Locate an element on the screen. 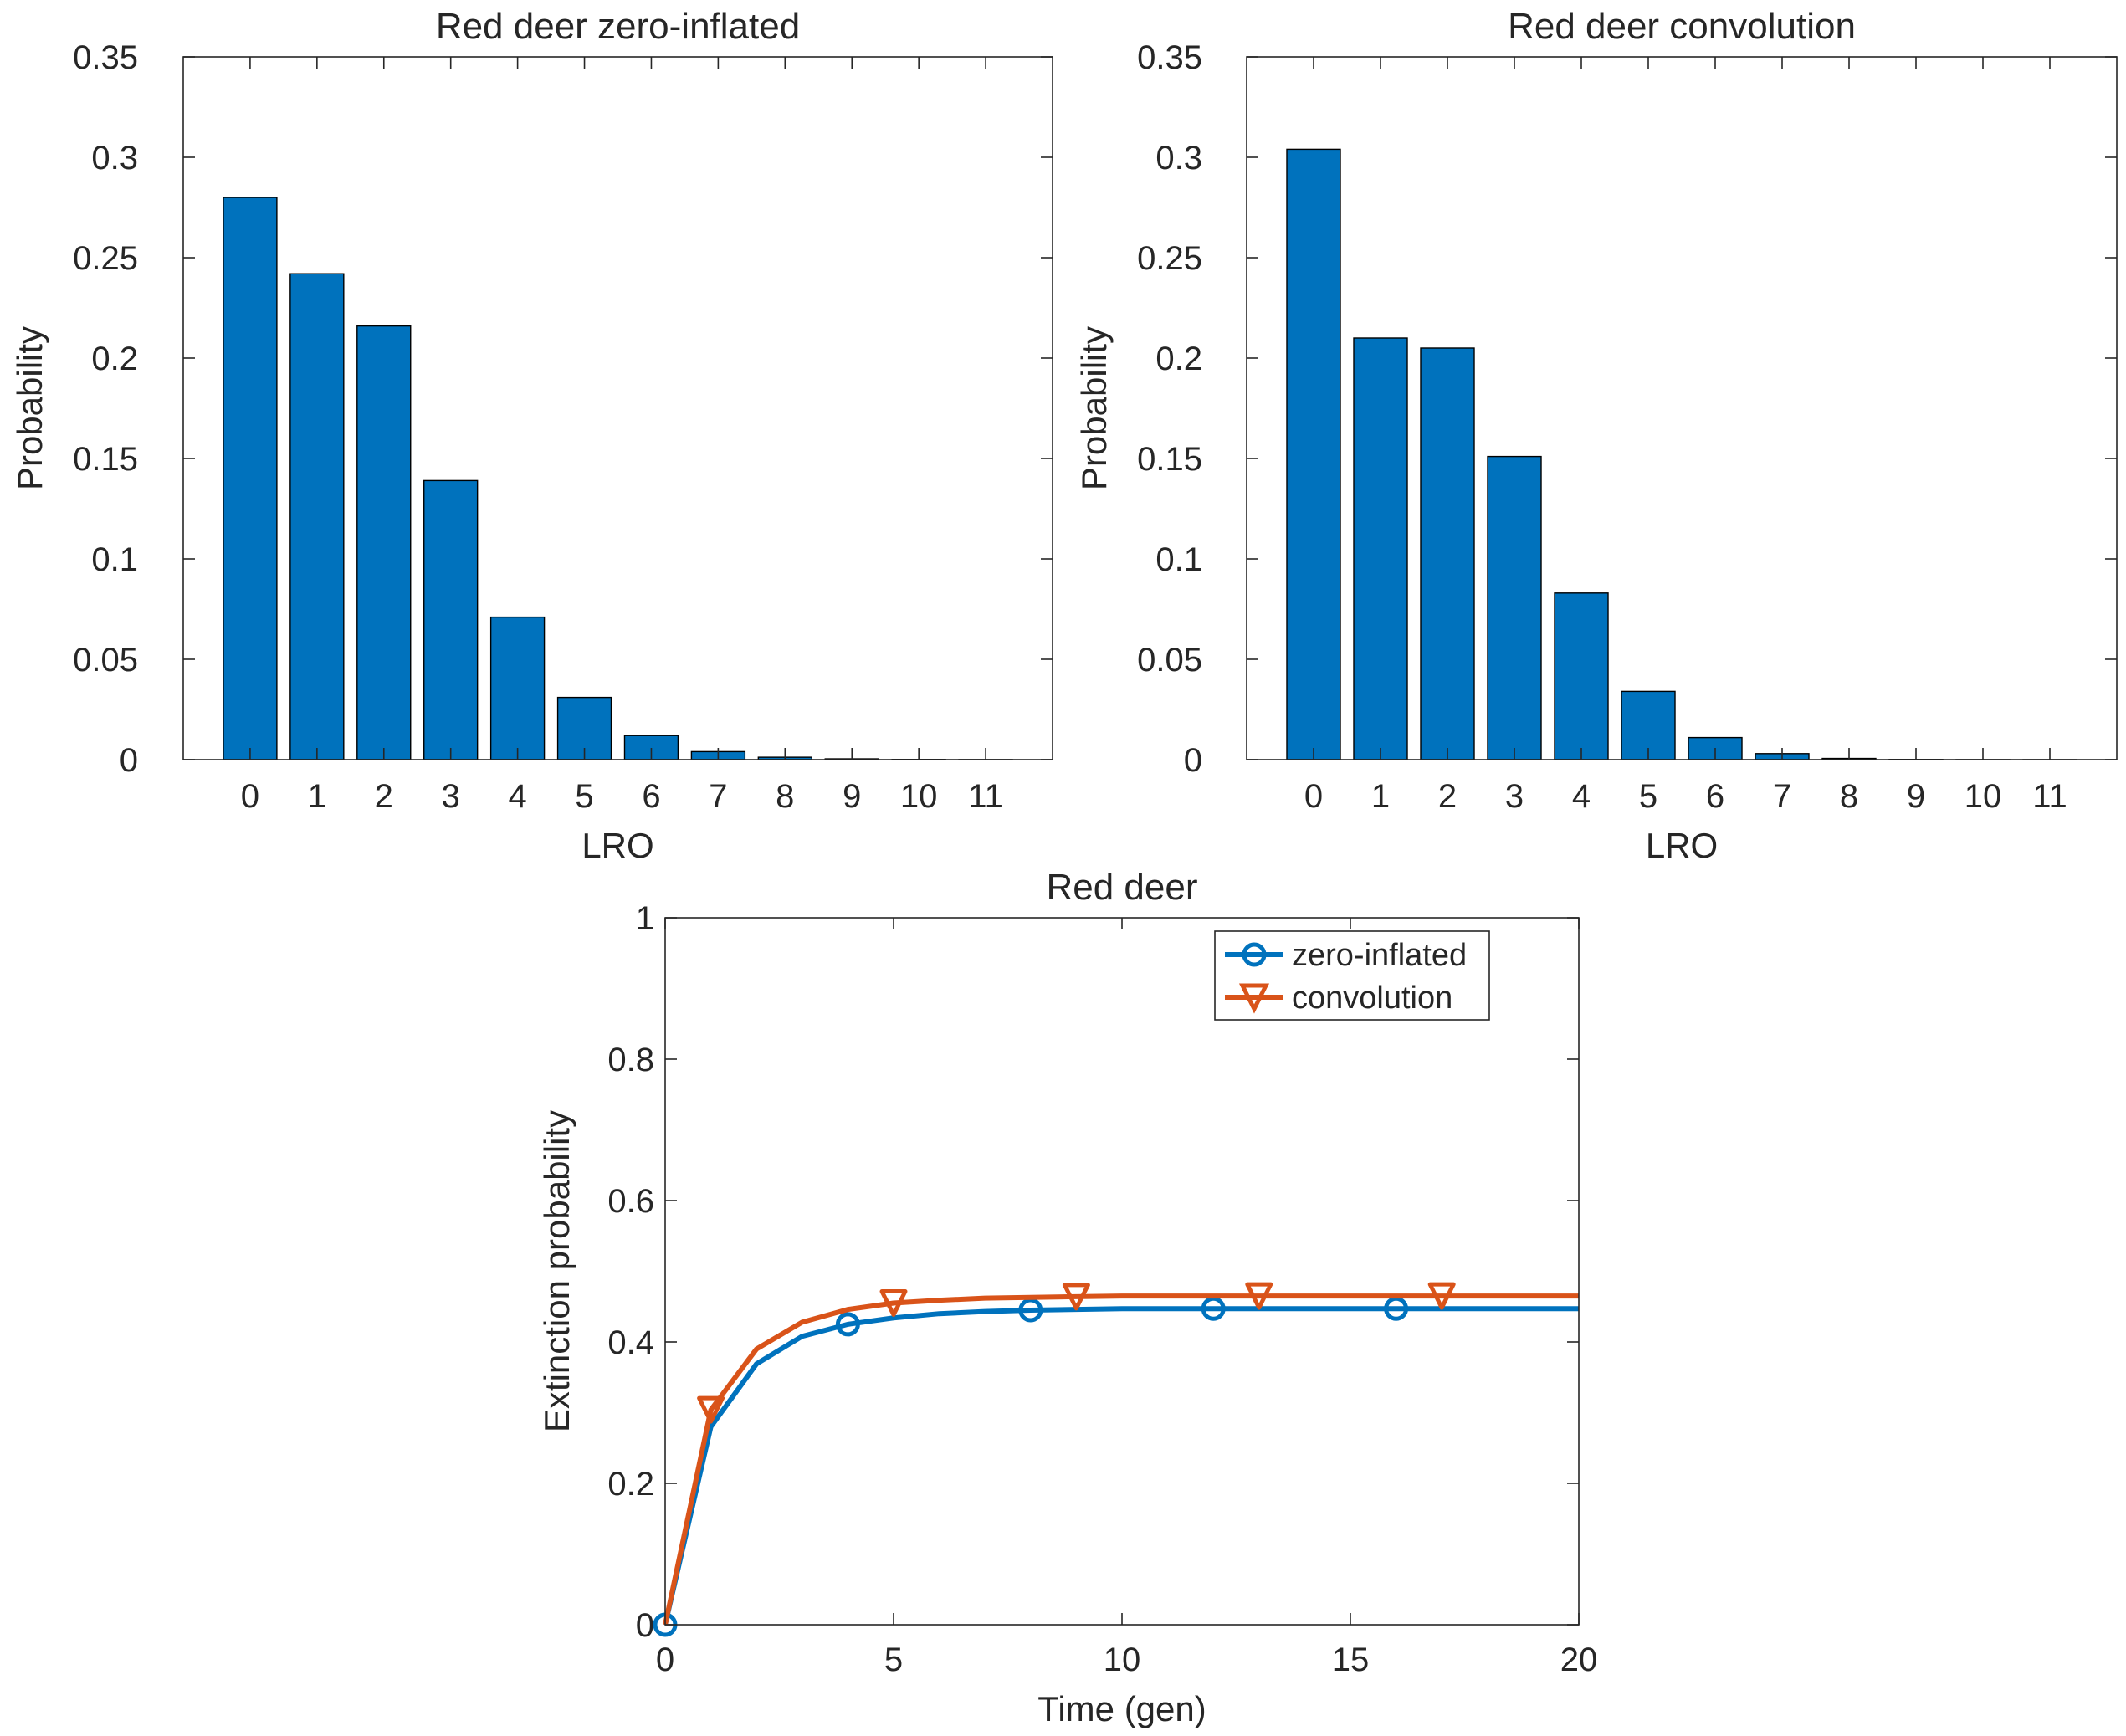 The height and width of the screenshot is (1736, 2126). legend-label: zero-inflated is located at coordinates (1379, 955).